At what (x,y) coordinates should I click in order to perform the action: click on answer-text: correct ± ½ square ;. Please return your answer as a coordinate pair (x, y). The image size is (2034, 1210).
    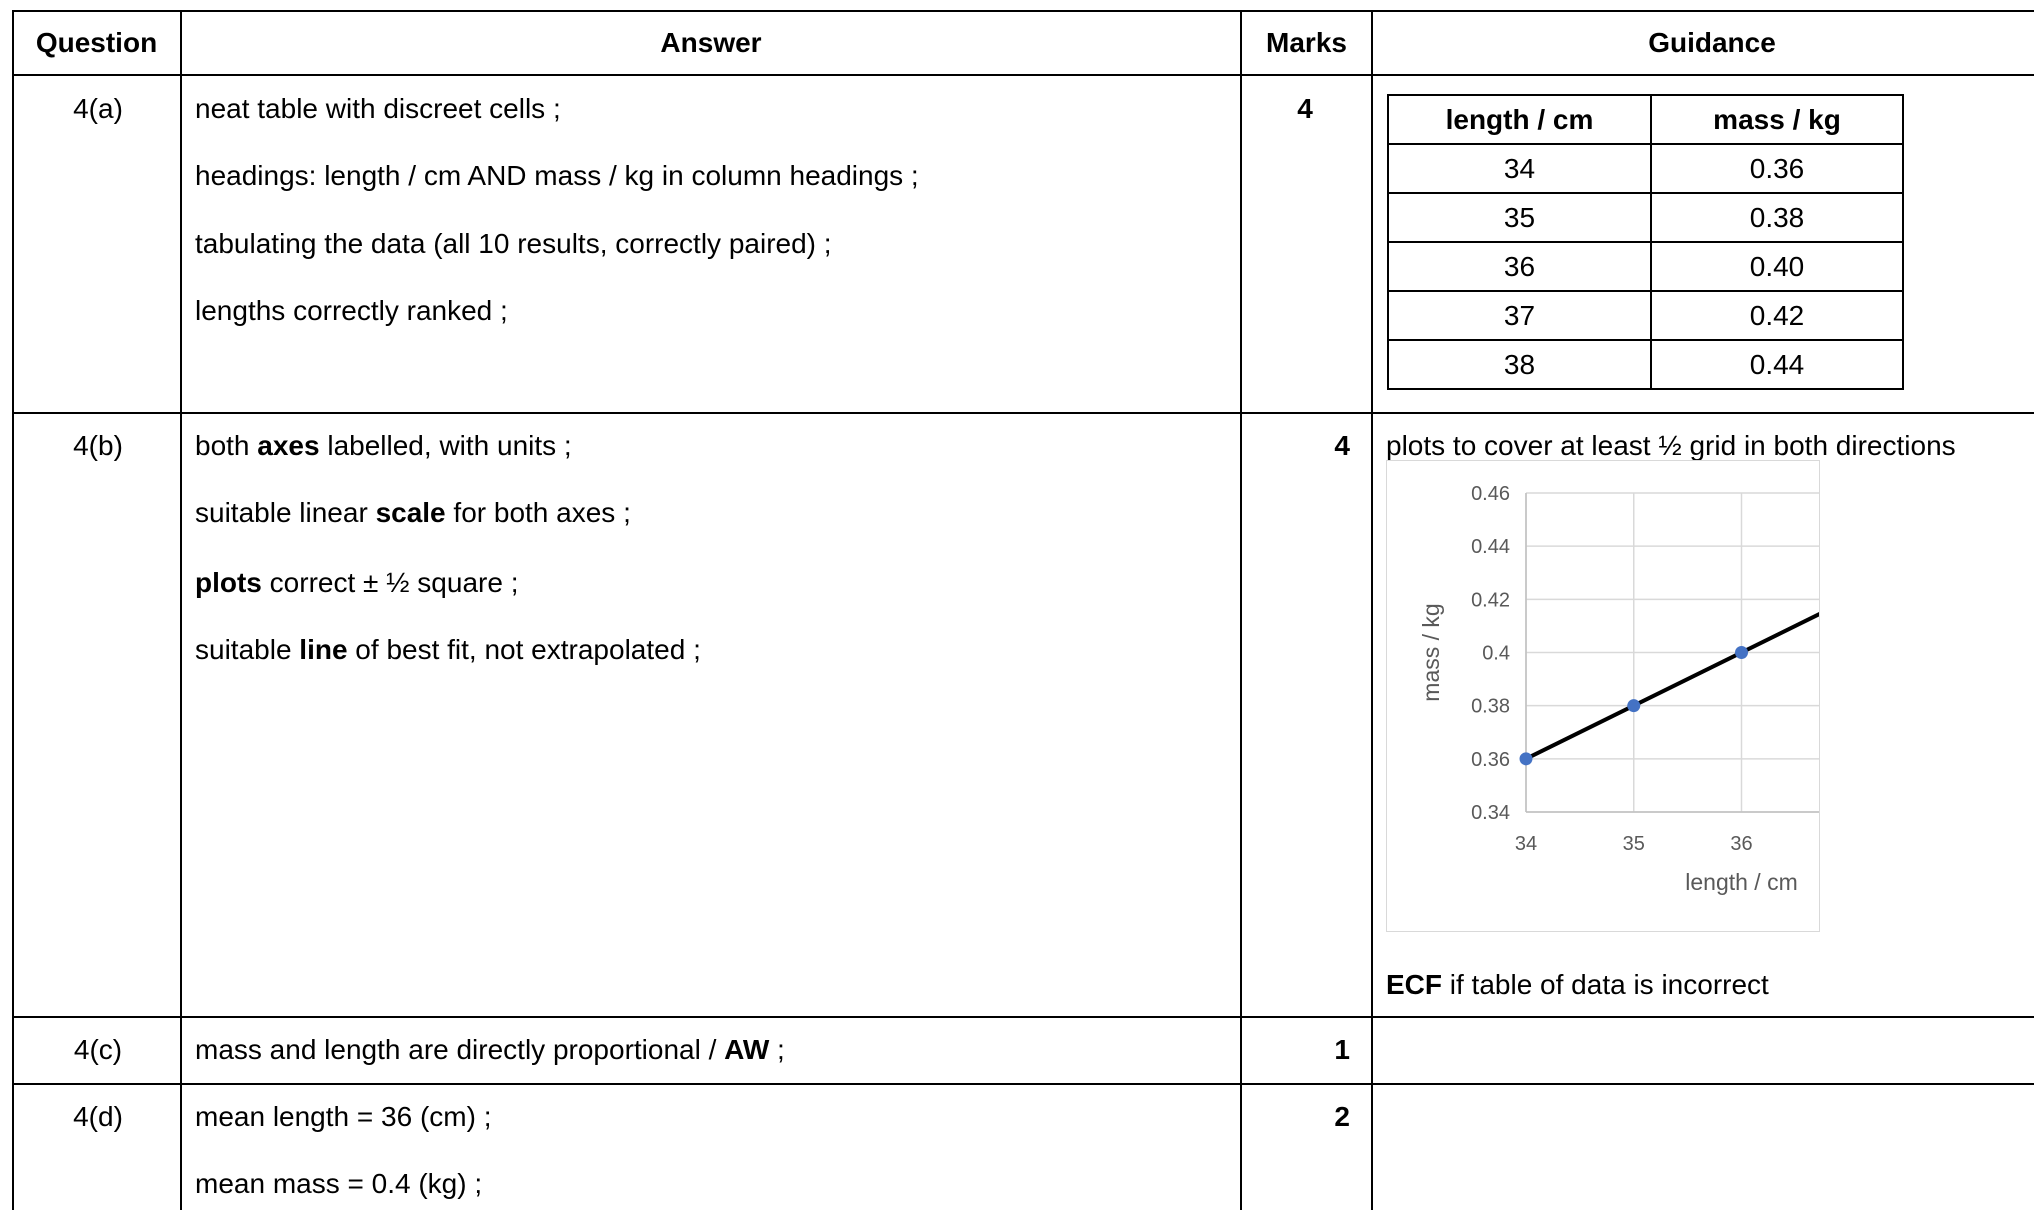
    Looking at the image, I should click on (390, 582).